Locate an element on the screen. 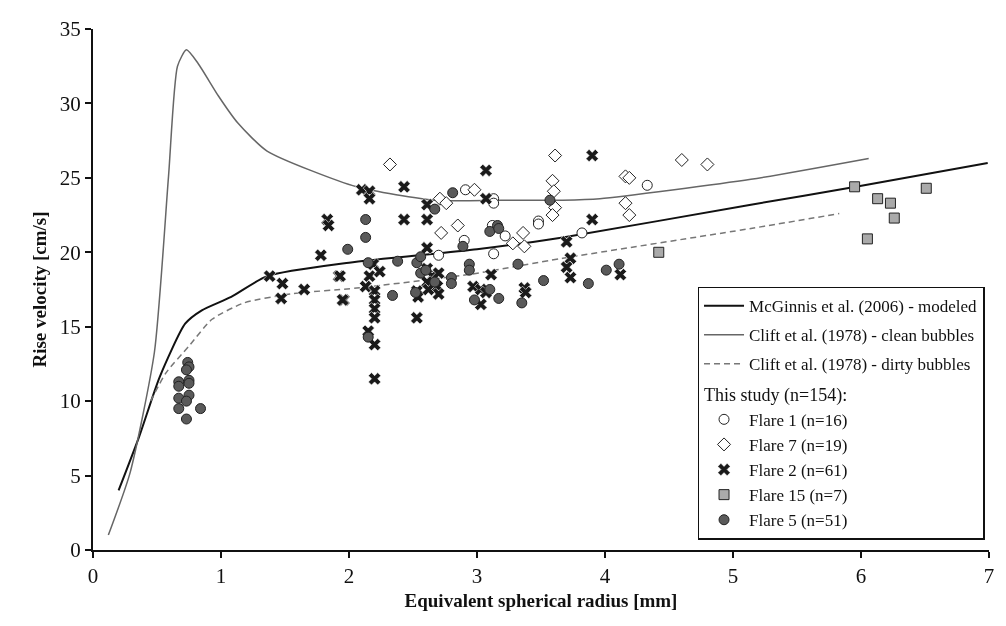 The height and width of the screenshot is (626, 1006). legend-label: Flare 5 (n=51) is located at coordinates (798, 521).